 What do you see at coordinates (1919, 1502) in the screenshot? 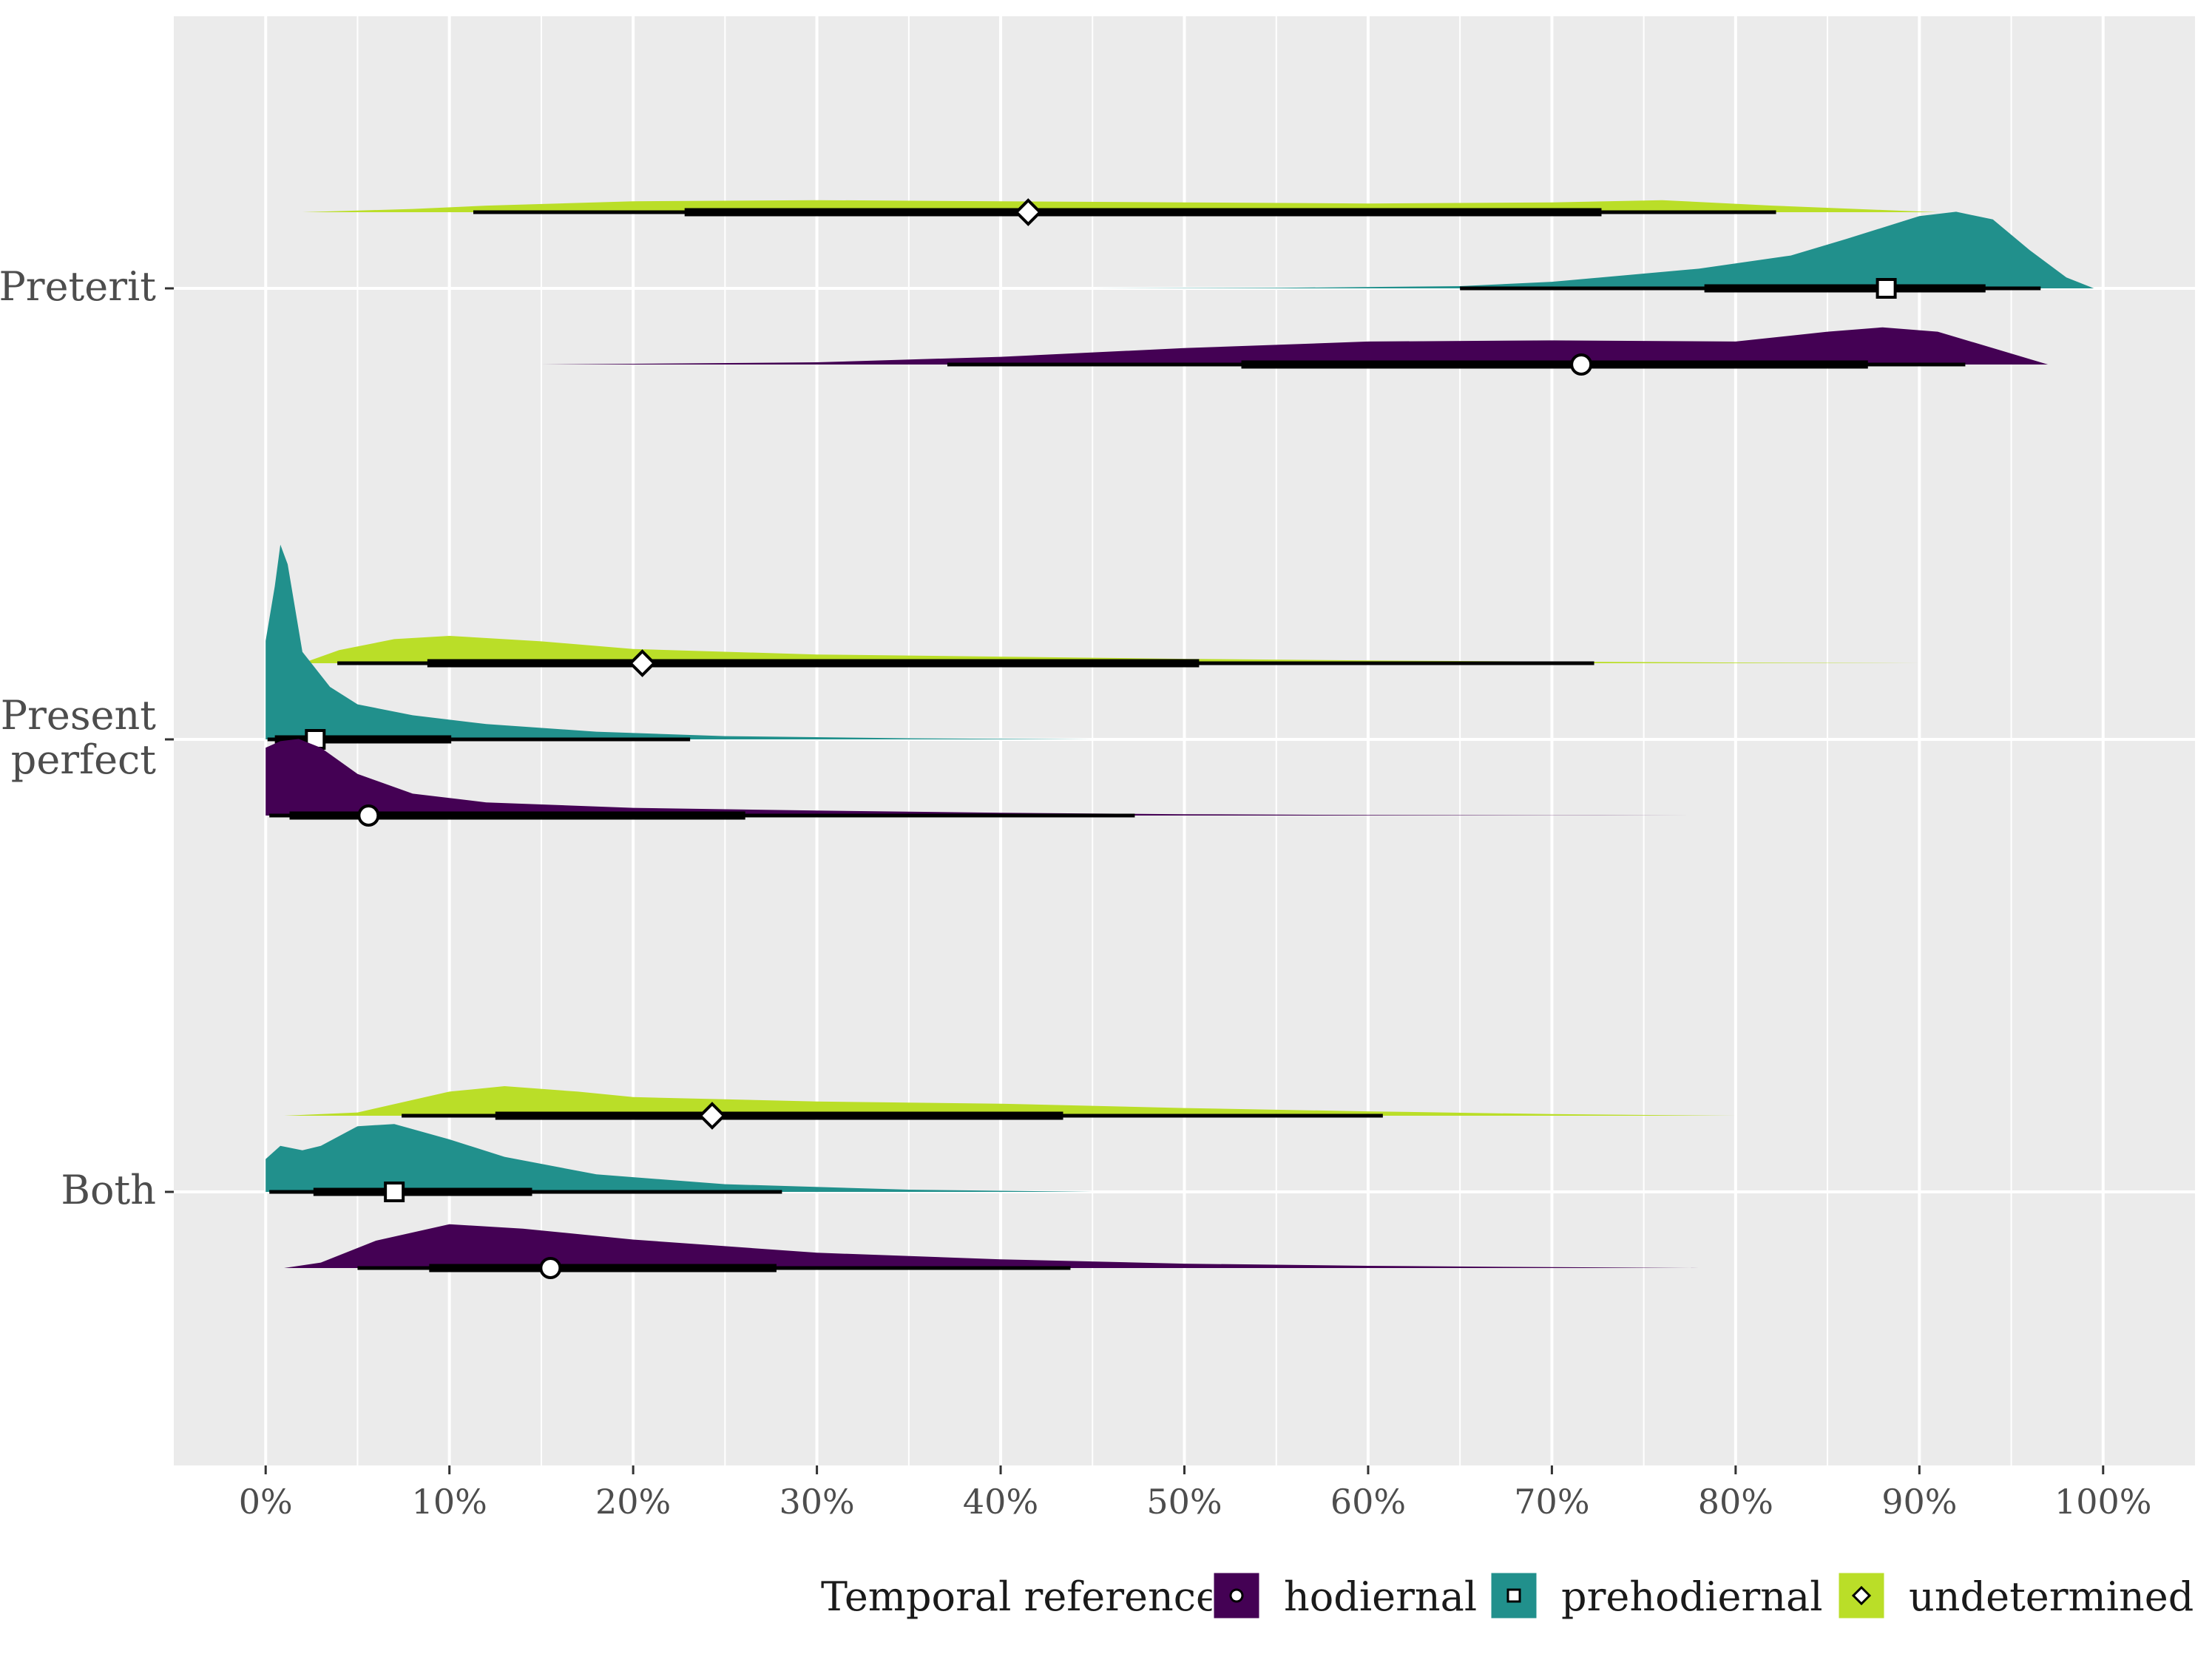
I see `x-tick-label: 90%` at bounding box center [1919, 1502].